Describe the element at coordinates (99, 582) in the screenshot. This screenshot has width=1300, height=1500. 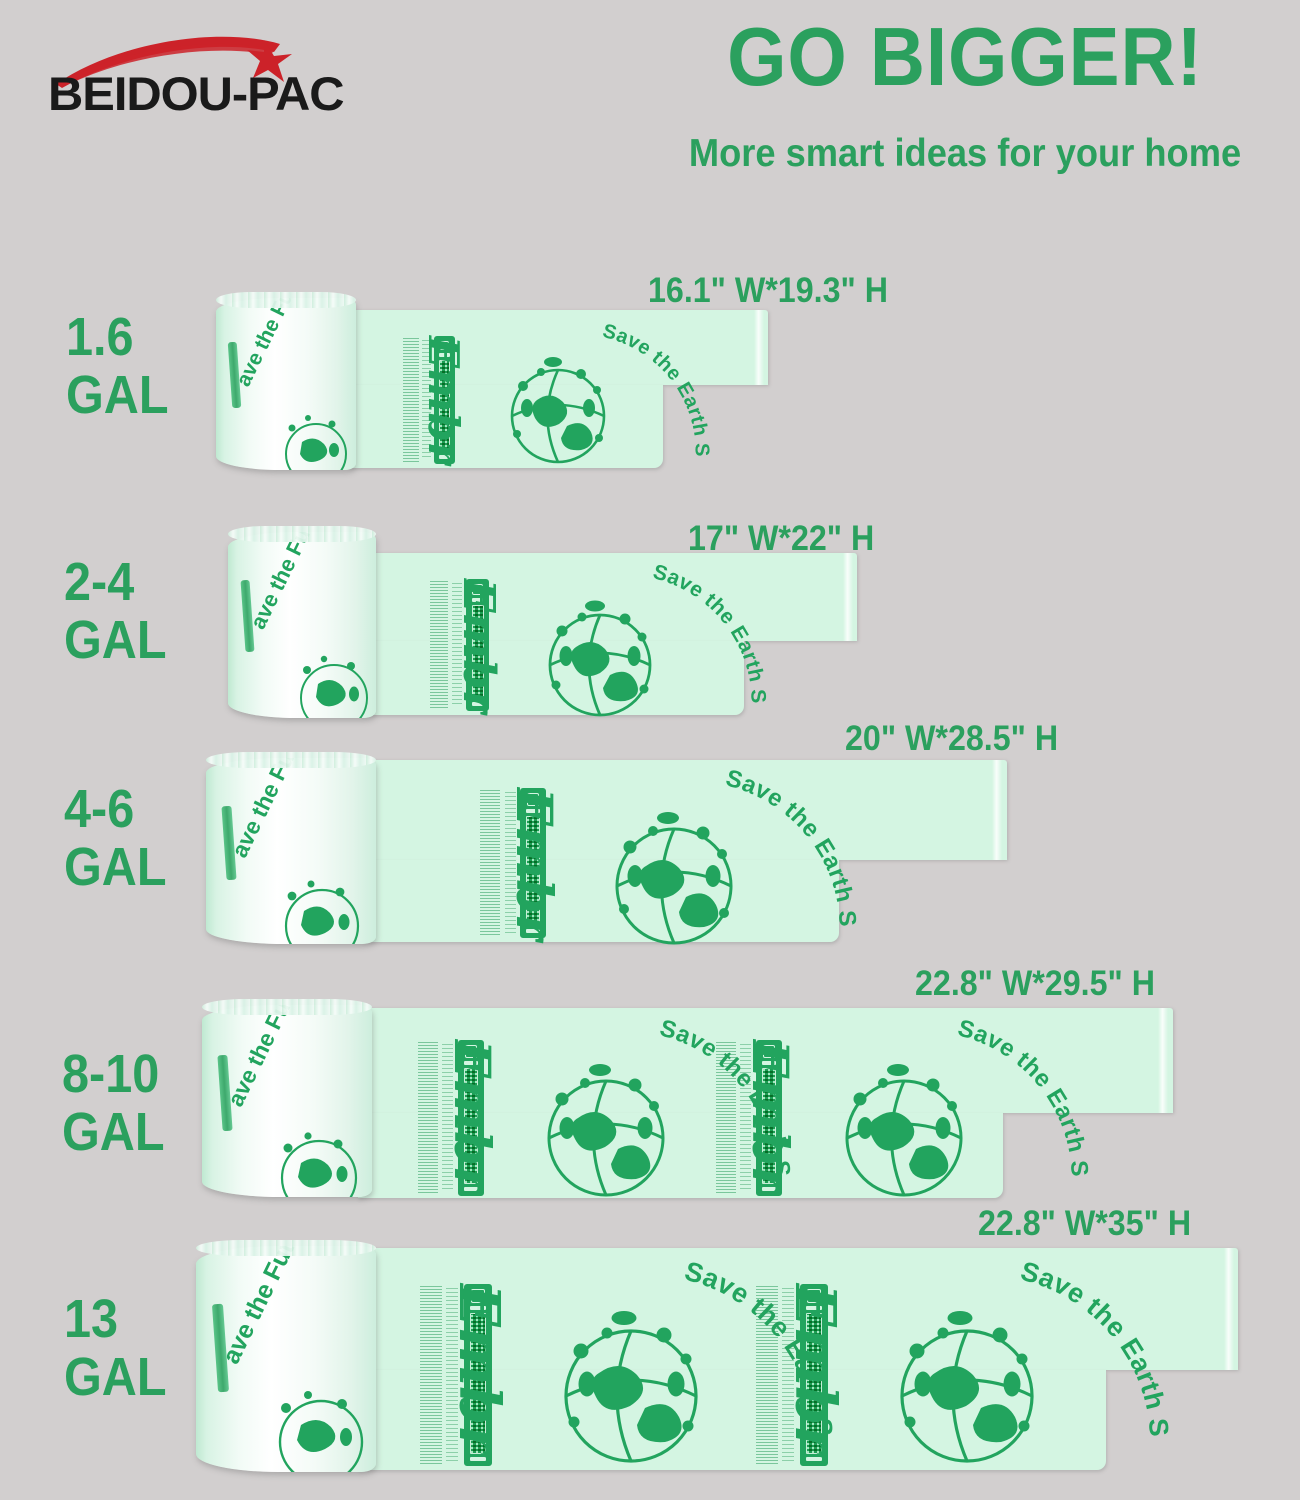
I see `capacity-value: 2-4` at that location.